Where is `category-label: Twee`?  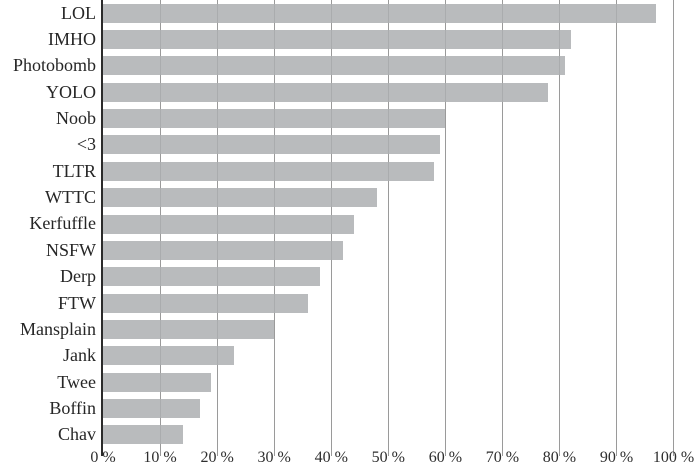 category-label: Twee is located at coordinates (76, 381).